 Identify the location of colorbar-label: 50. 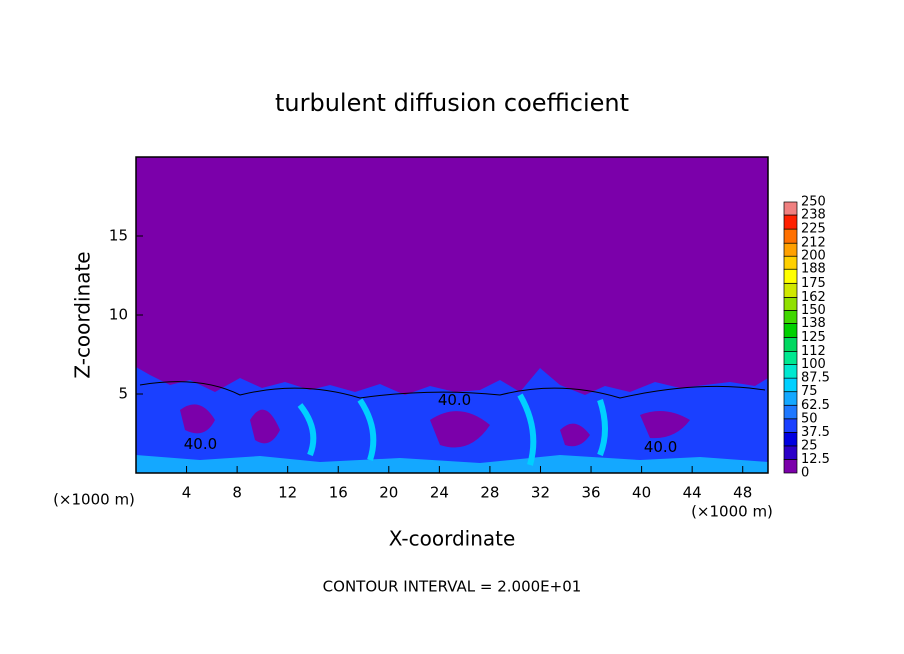
(809, 418).